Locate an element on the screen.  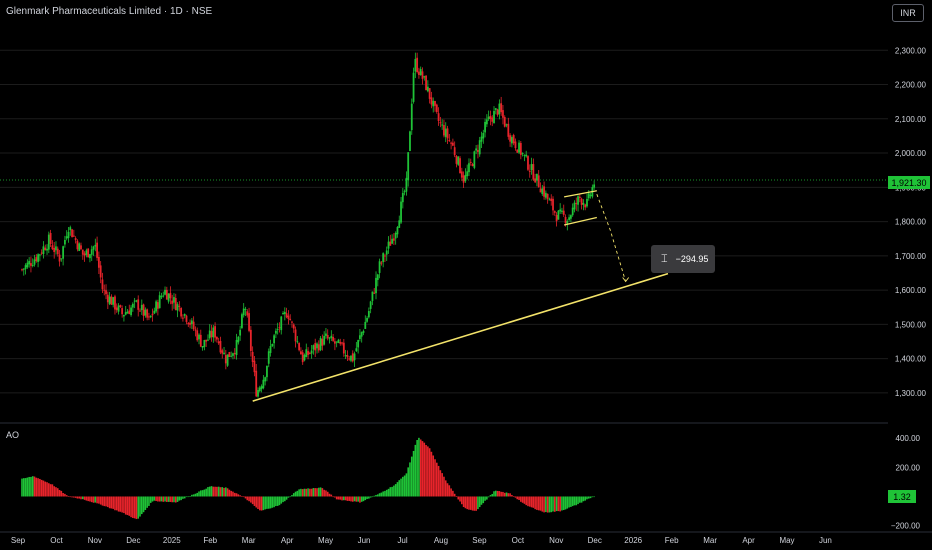
ao-indicator-label: AO is located at coordinates (13, 435).